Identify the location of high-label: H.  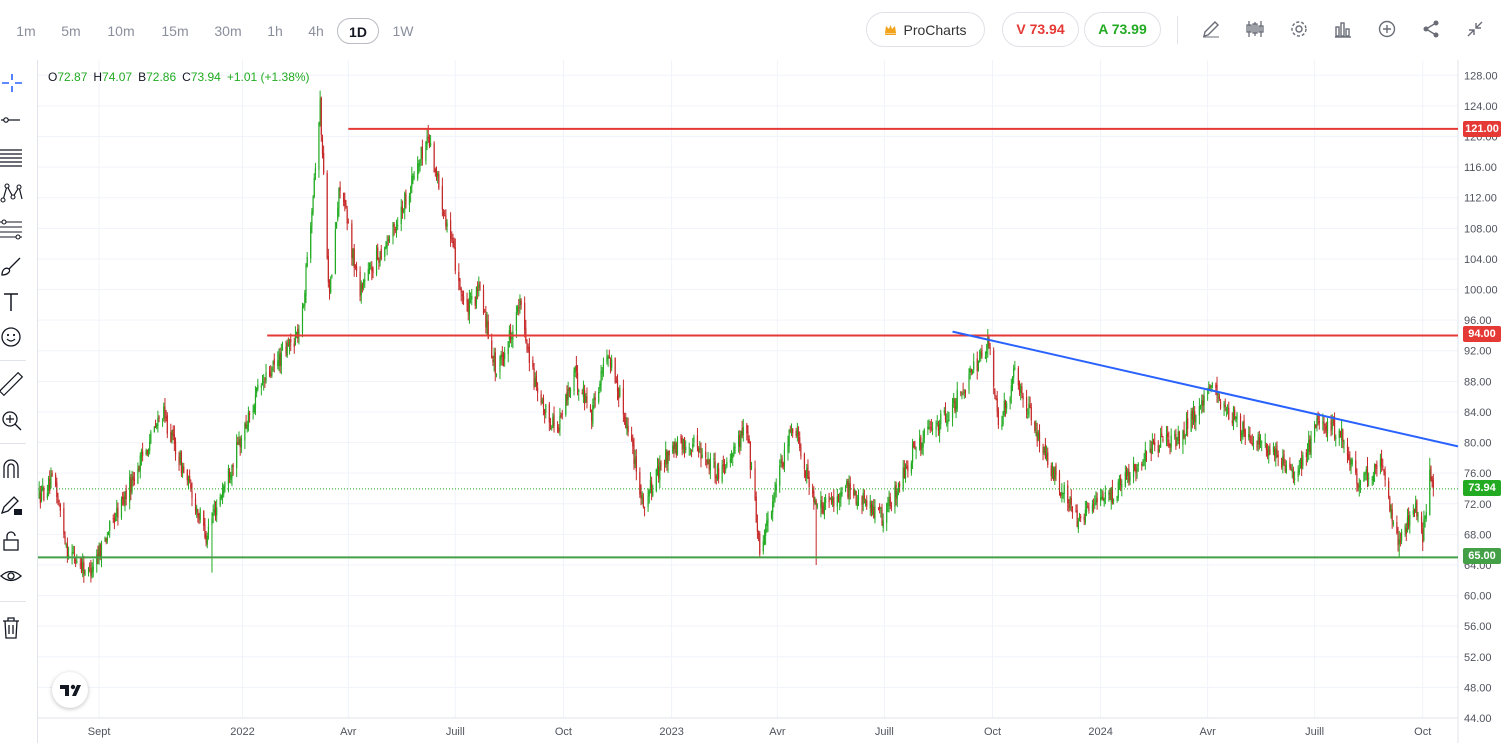
(98, 77).